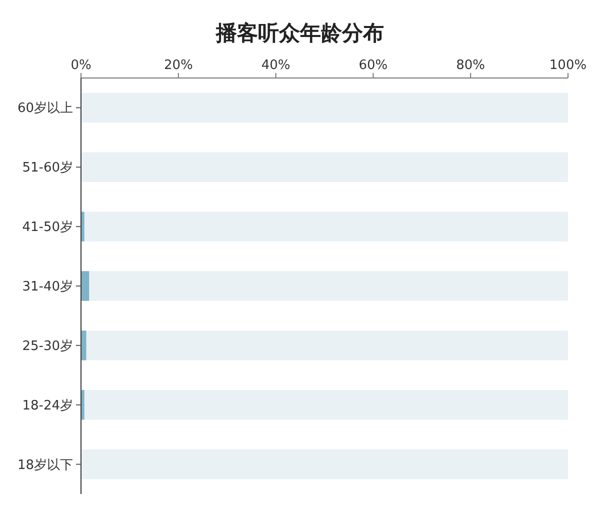 Image resolution: width=600 pixels, height=510 pixels. Describe the element at coordinates (373, 65) in the screenshot. I see `x-tick-label: 60%` at that location.